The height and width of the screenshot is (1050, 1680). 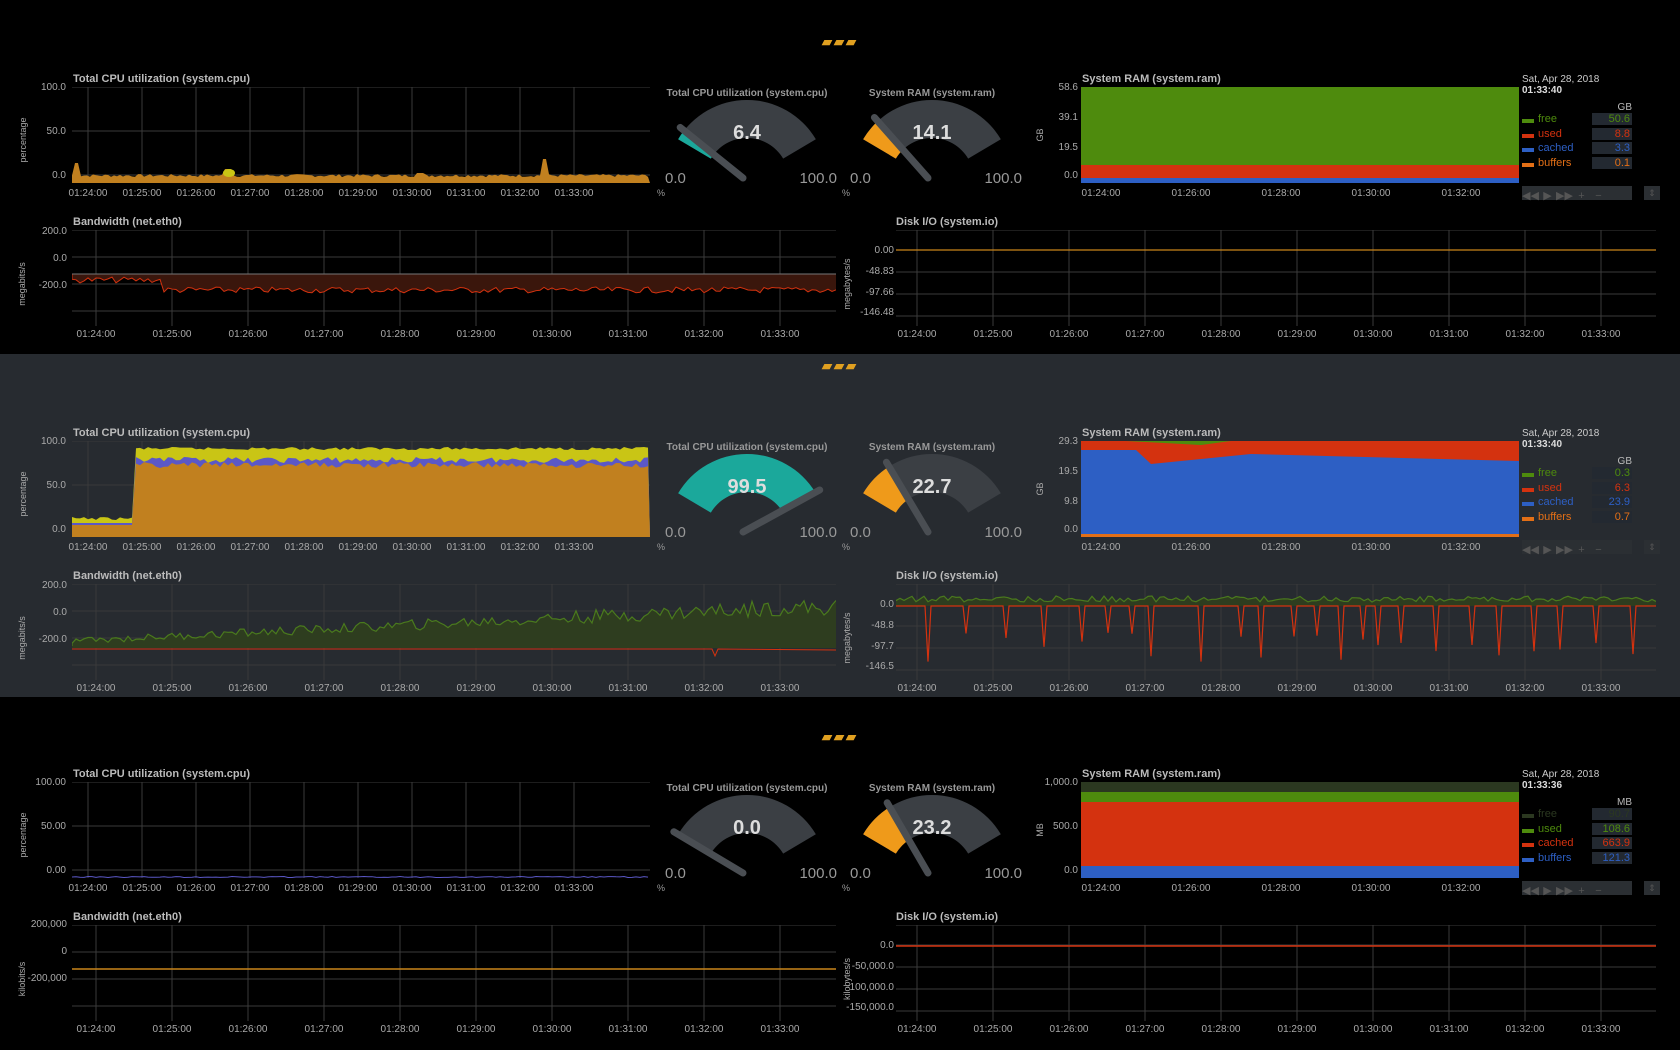 I want to click on legend-row: buffers 0.7, so click(x=1577, y=518).